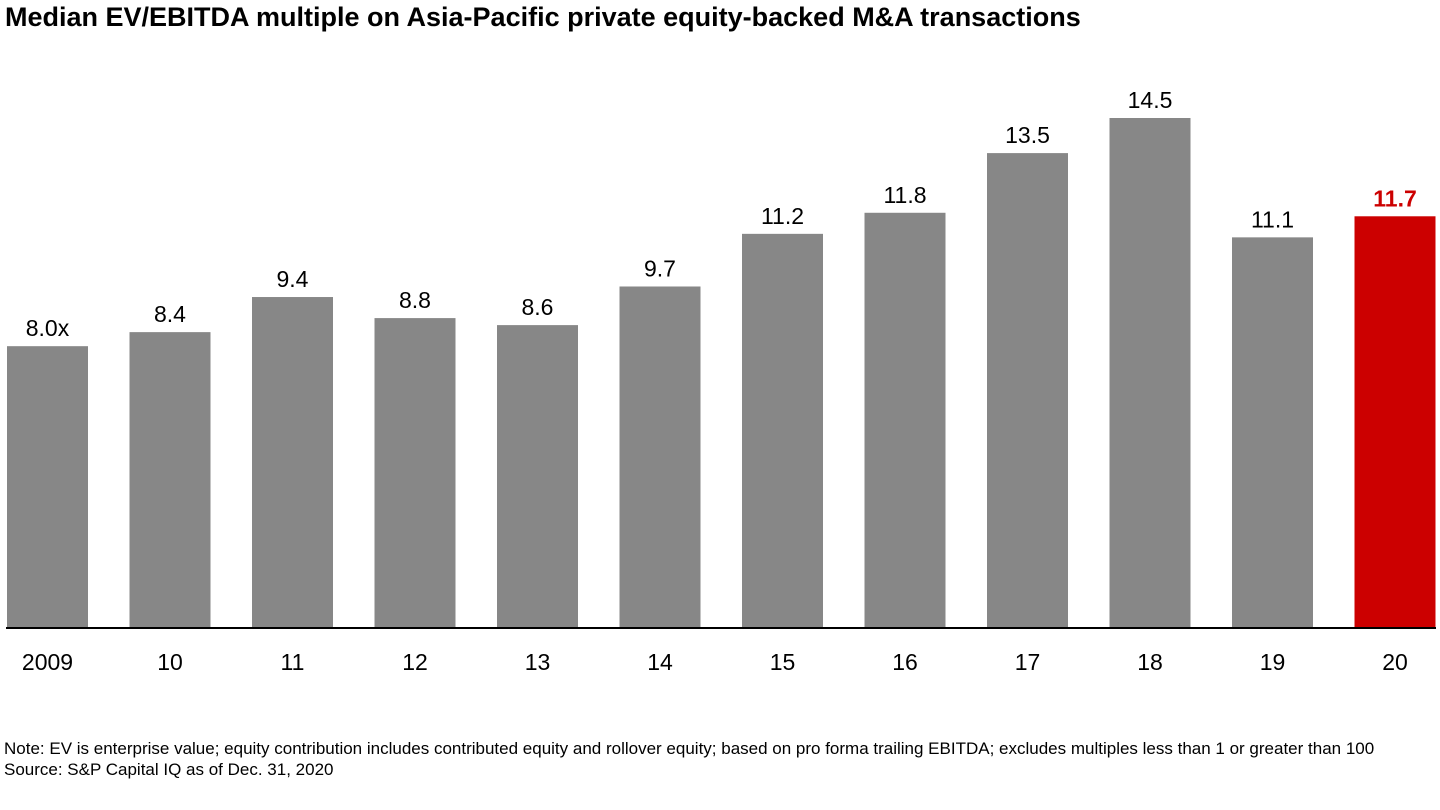  What do you see at coordinates (293, 279) in the screenshot?
I see `value-label-11: 9.4` at bounding box center [293, 279].